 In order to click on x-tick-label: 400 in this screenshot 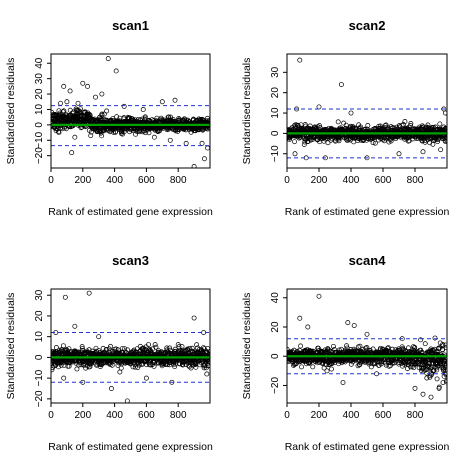, I will do `click(114, 415)`.